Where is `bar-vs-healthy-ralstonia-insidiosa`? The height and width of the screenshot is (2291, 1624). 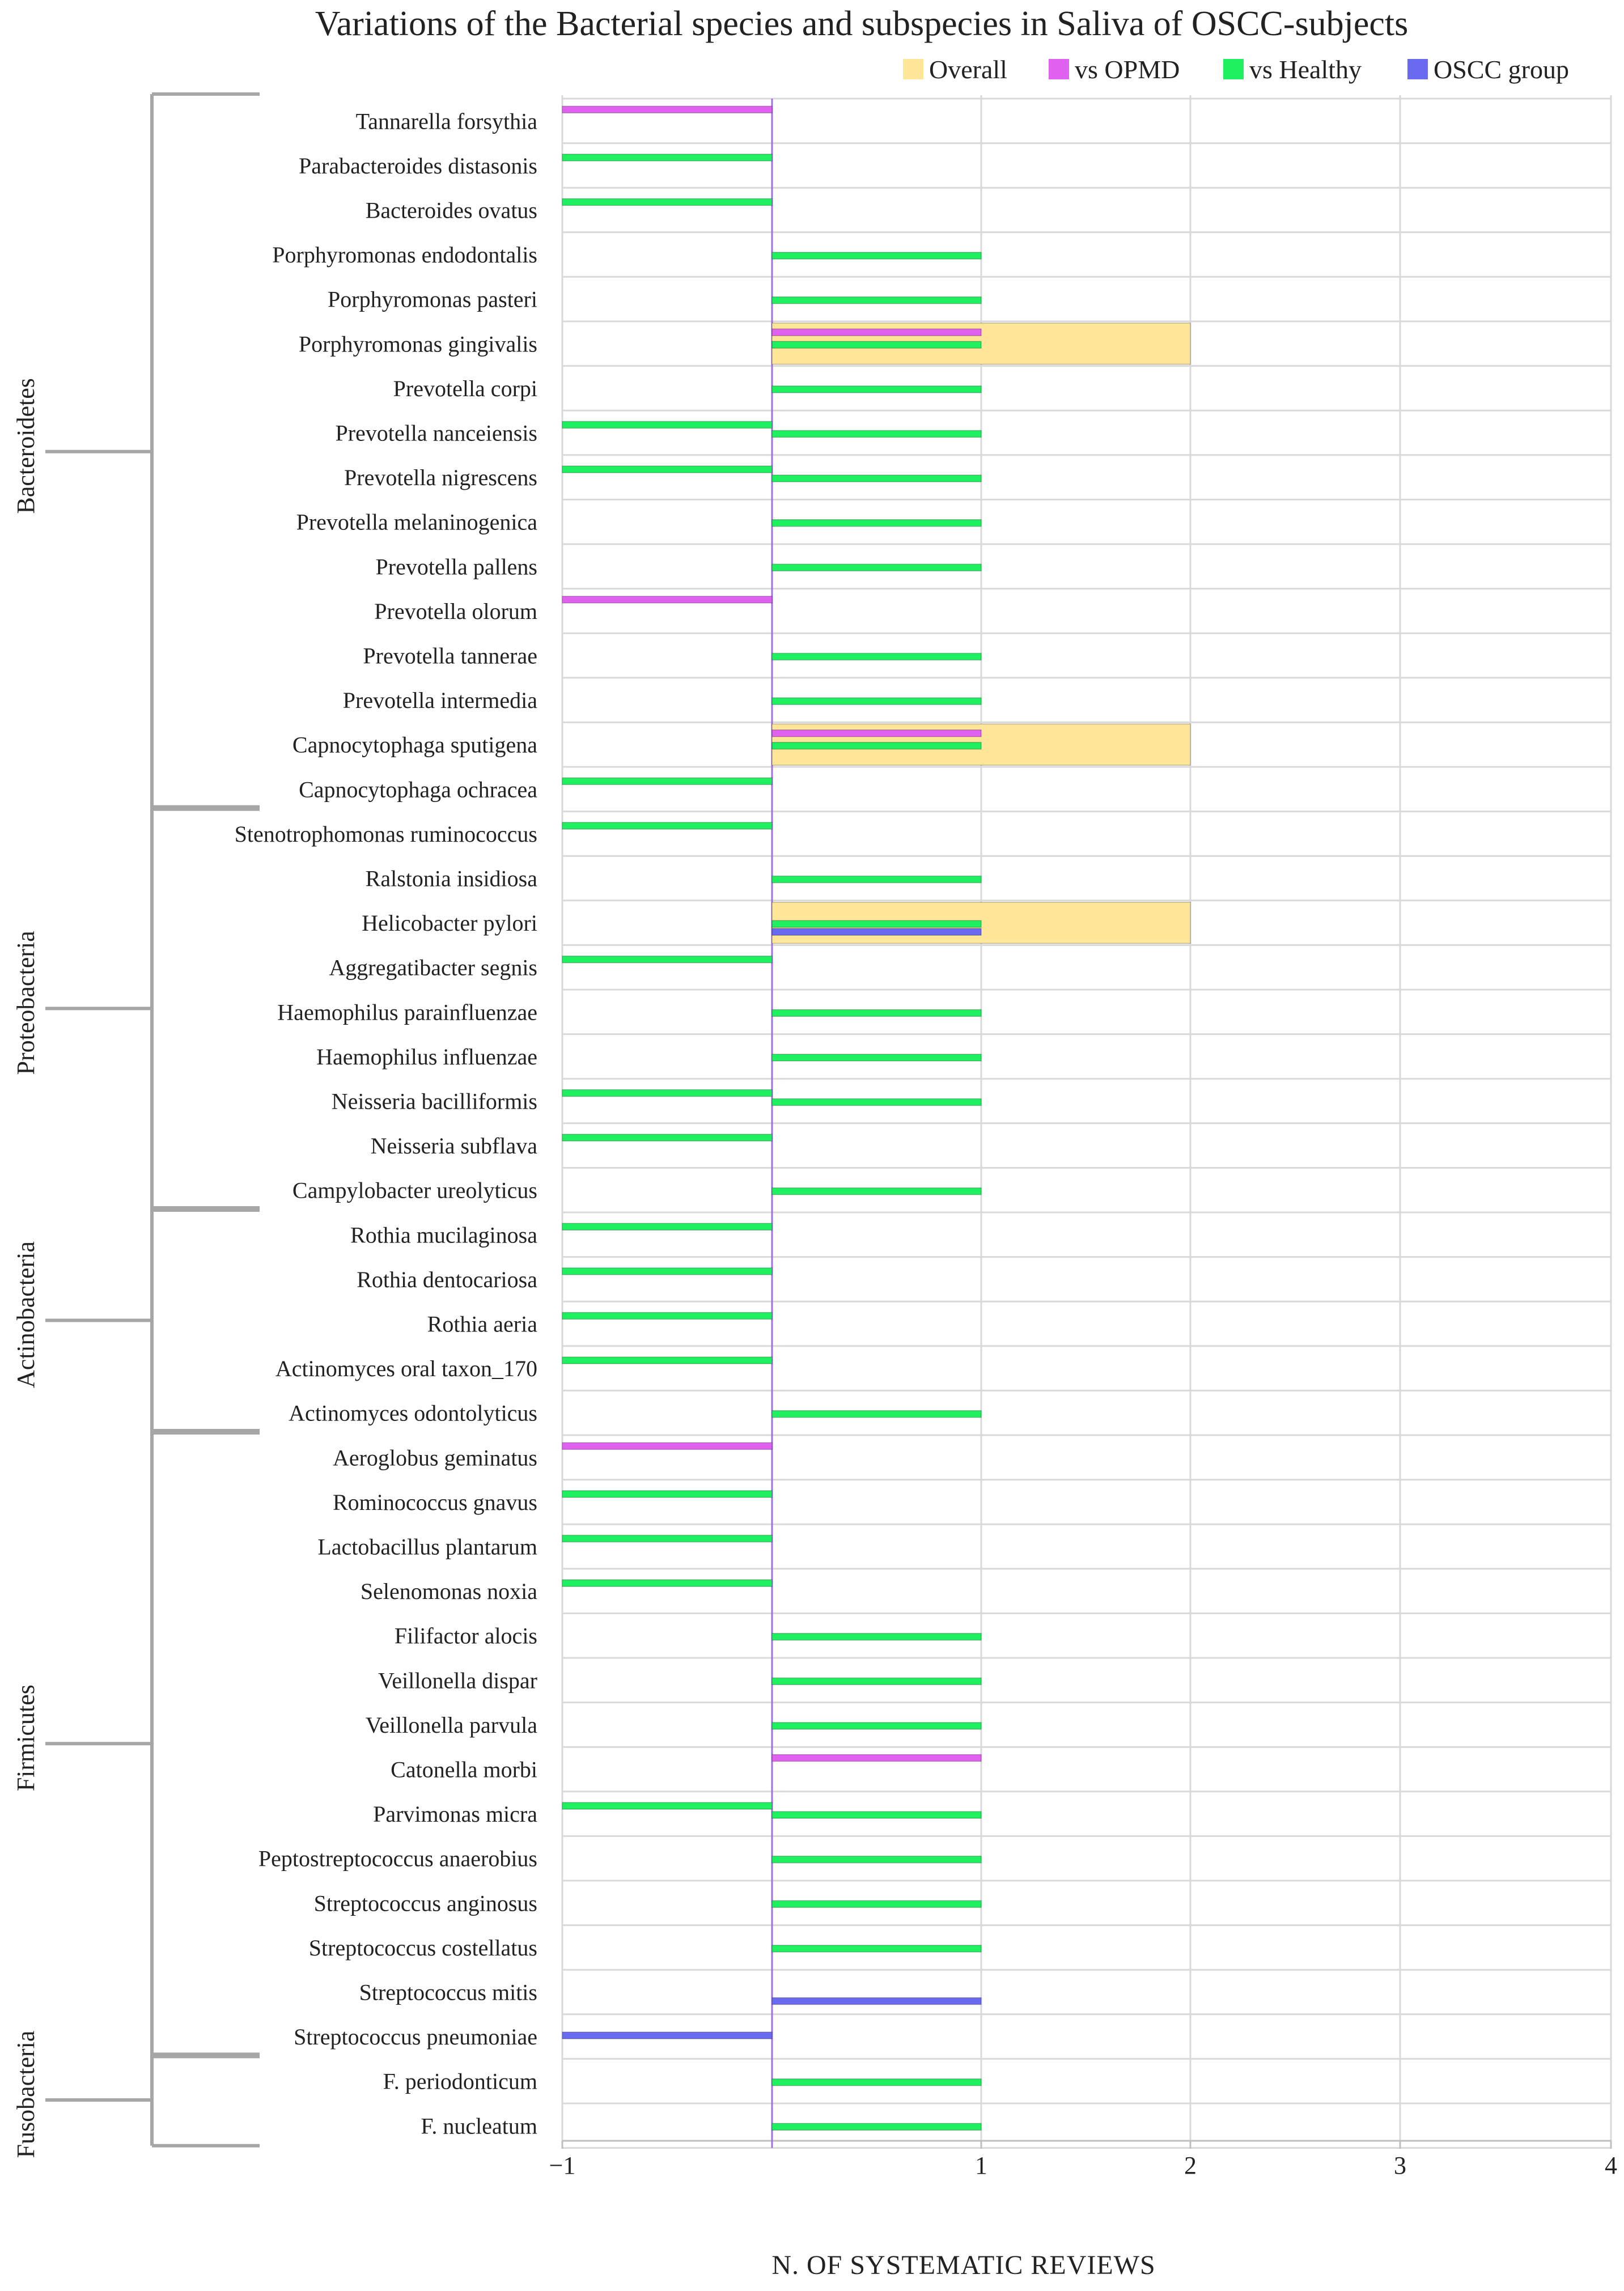 bar-vs-healthy-ralstonia-insidiosa is located at coordinates (876, 880).